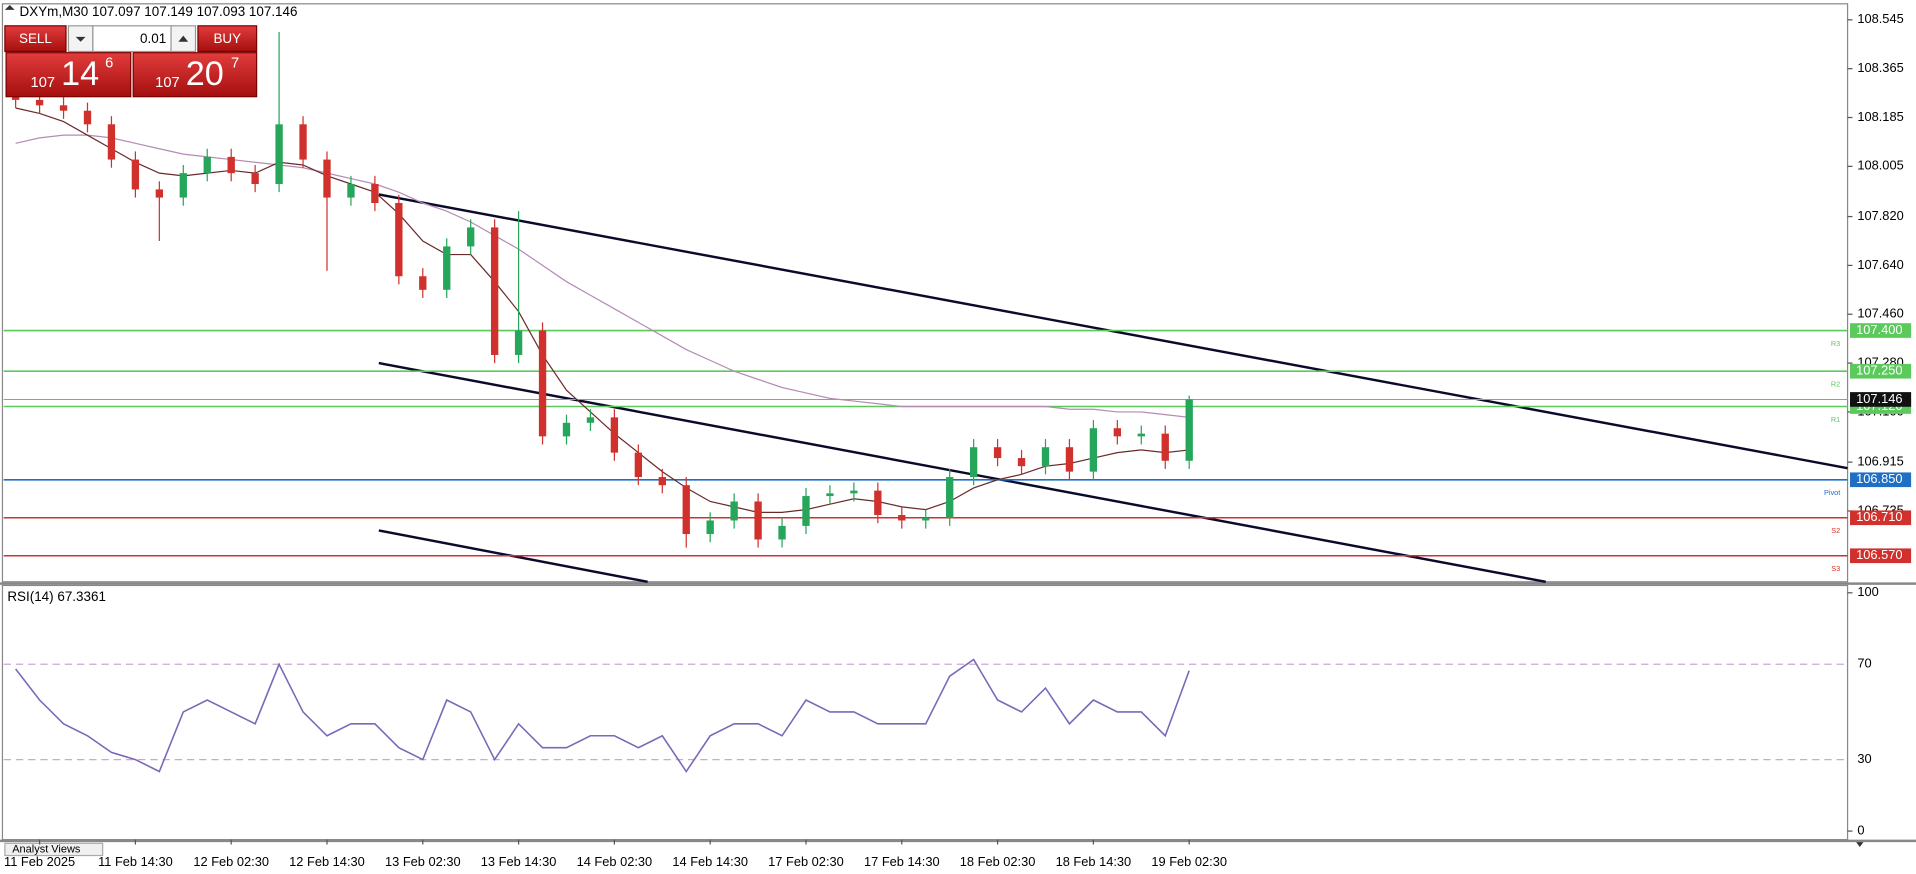 The width and height of the screenshot is (1916, 874). Describe the element at coordinates (9, 7) in the screenshot. I see `collapse-icon` at that location.